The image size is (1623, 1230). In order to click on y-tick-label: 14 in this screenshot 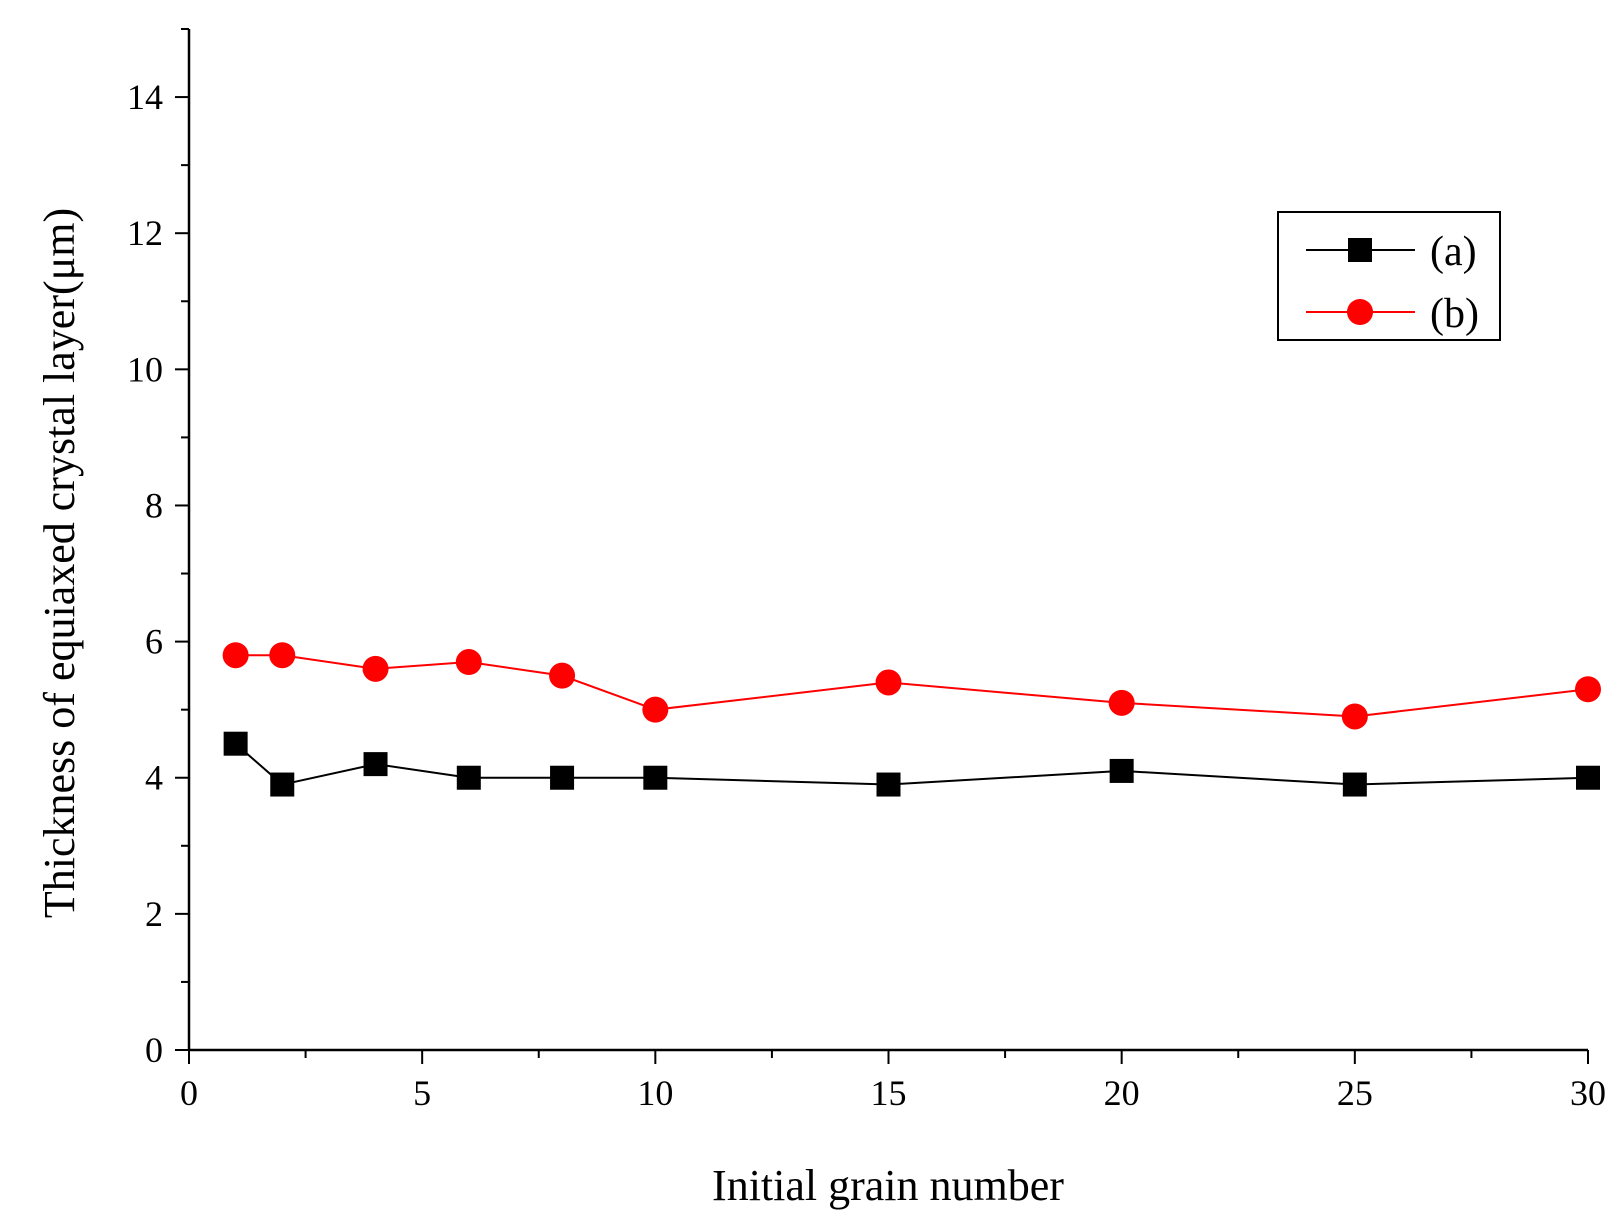, I will do `click(145, 97)`.